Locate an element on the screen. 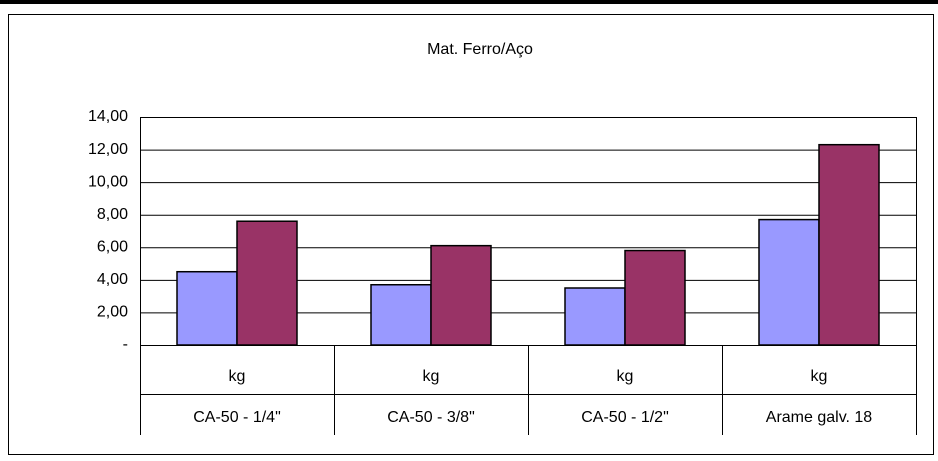 The image size is (938, 461). chart-title: Mat. Ferro/Aço is located at coordinates (480, 49).